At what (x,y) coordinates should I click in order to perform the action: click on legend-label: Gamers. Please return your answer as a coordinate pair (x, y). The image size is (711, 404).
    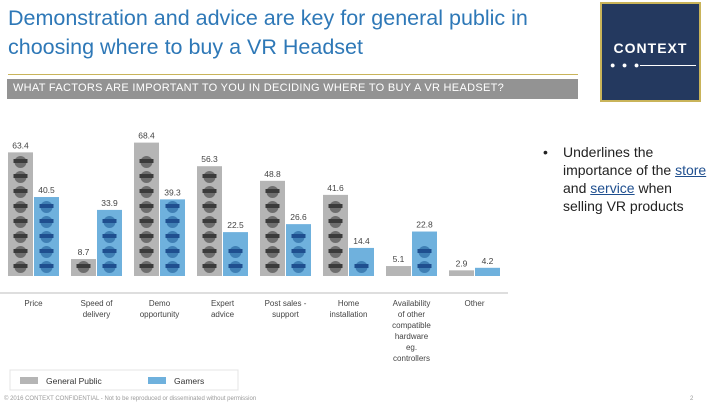
    Looking at the image, I should click on (189, 381).